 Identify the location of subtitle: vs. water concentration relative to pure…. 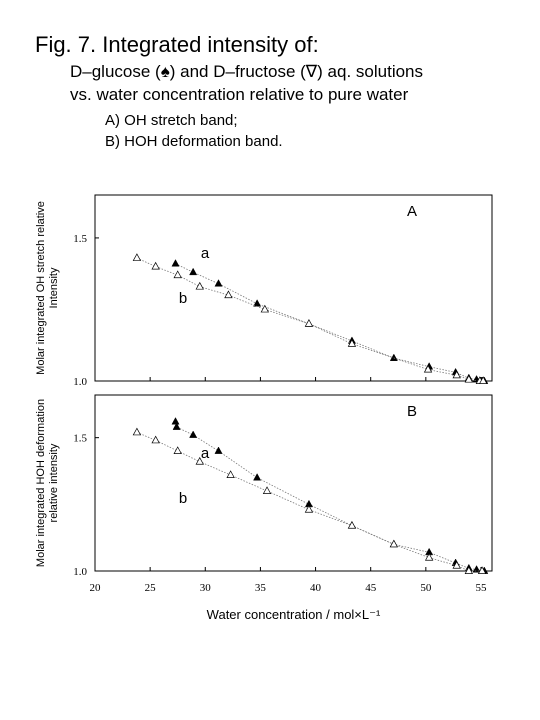
(239, 94).